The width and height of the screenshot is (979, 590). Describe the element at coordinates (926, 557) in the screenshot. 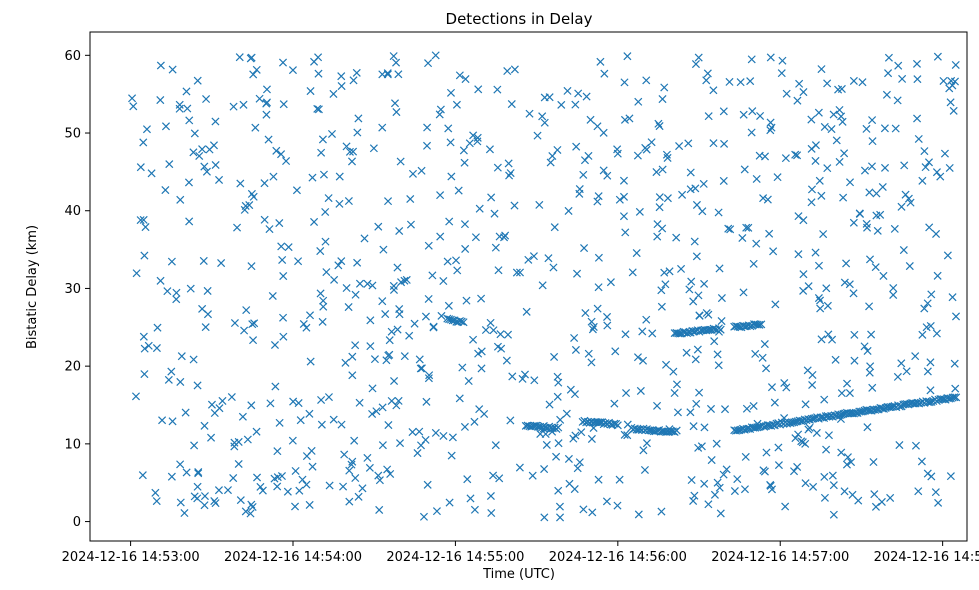

I see `x-tick-label: 2024-12-16 14:58:00` at that location.